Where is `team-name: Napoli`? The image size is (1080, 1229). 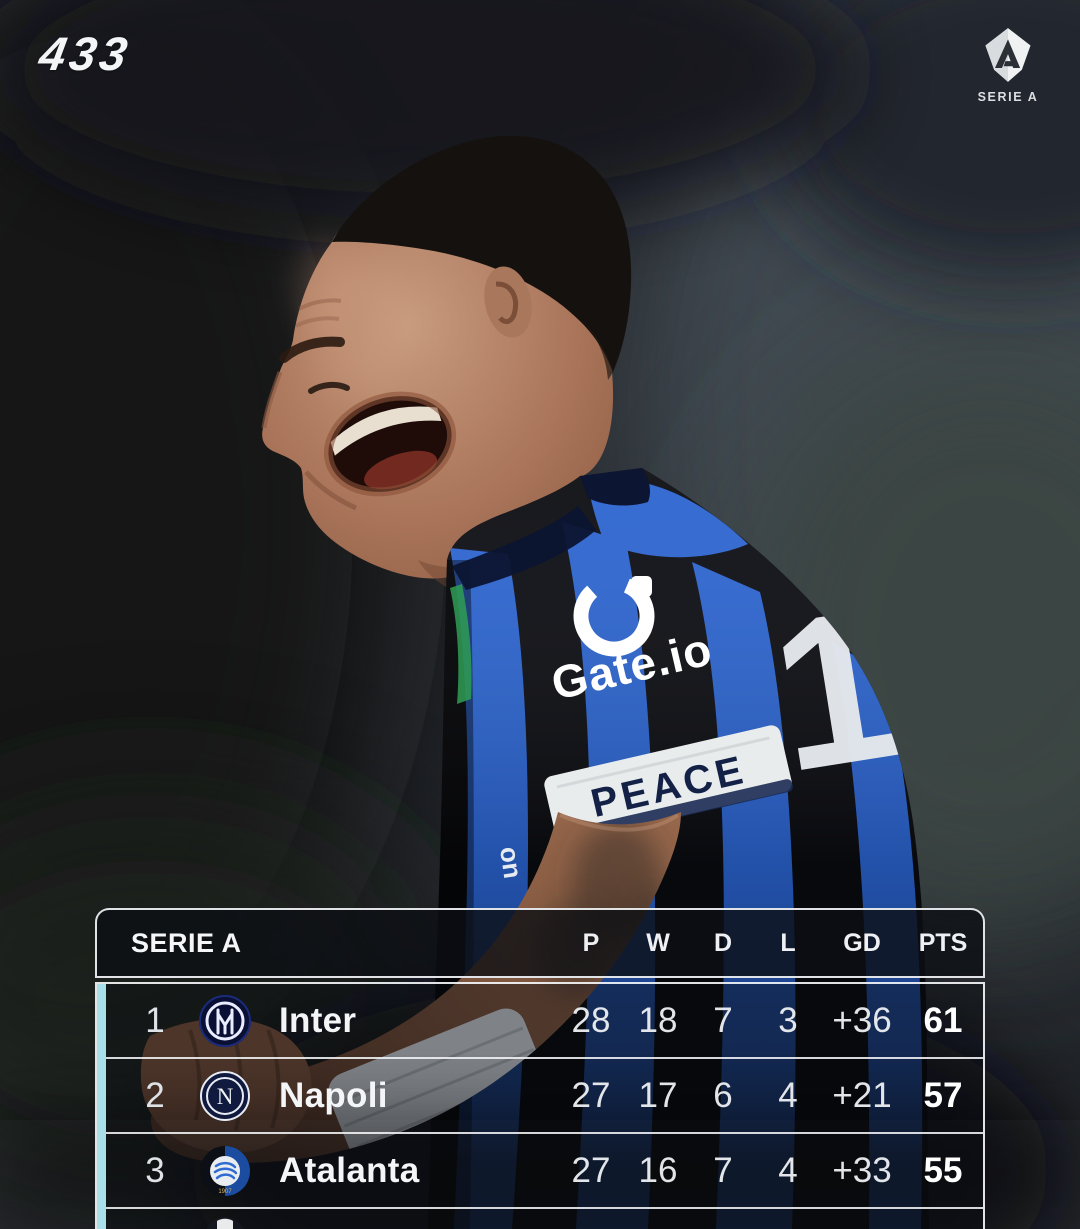
team-name: Napoli is located at coordinates (333, 1095).